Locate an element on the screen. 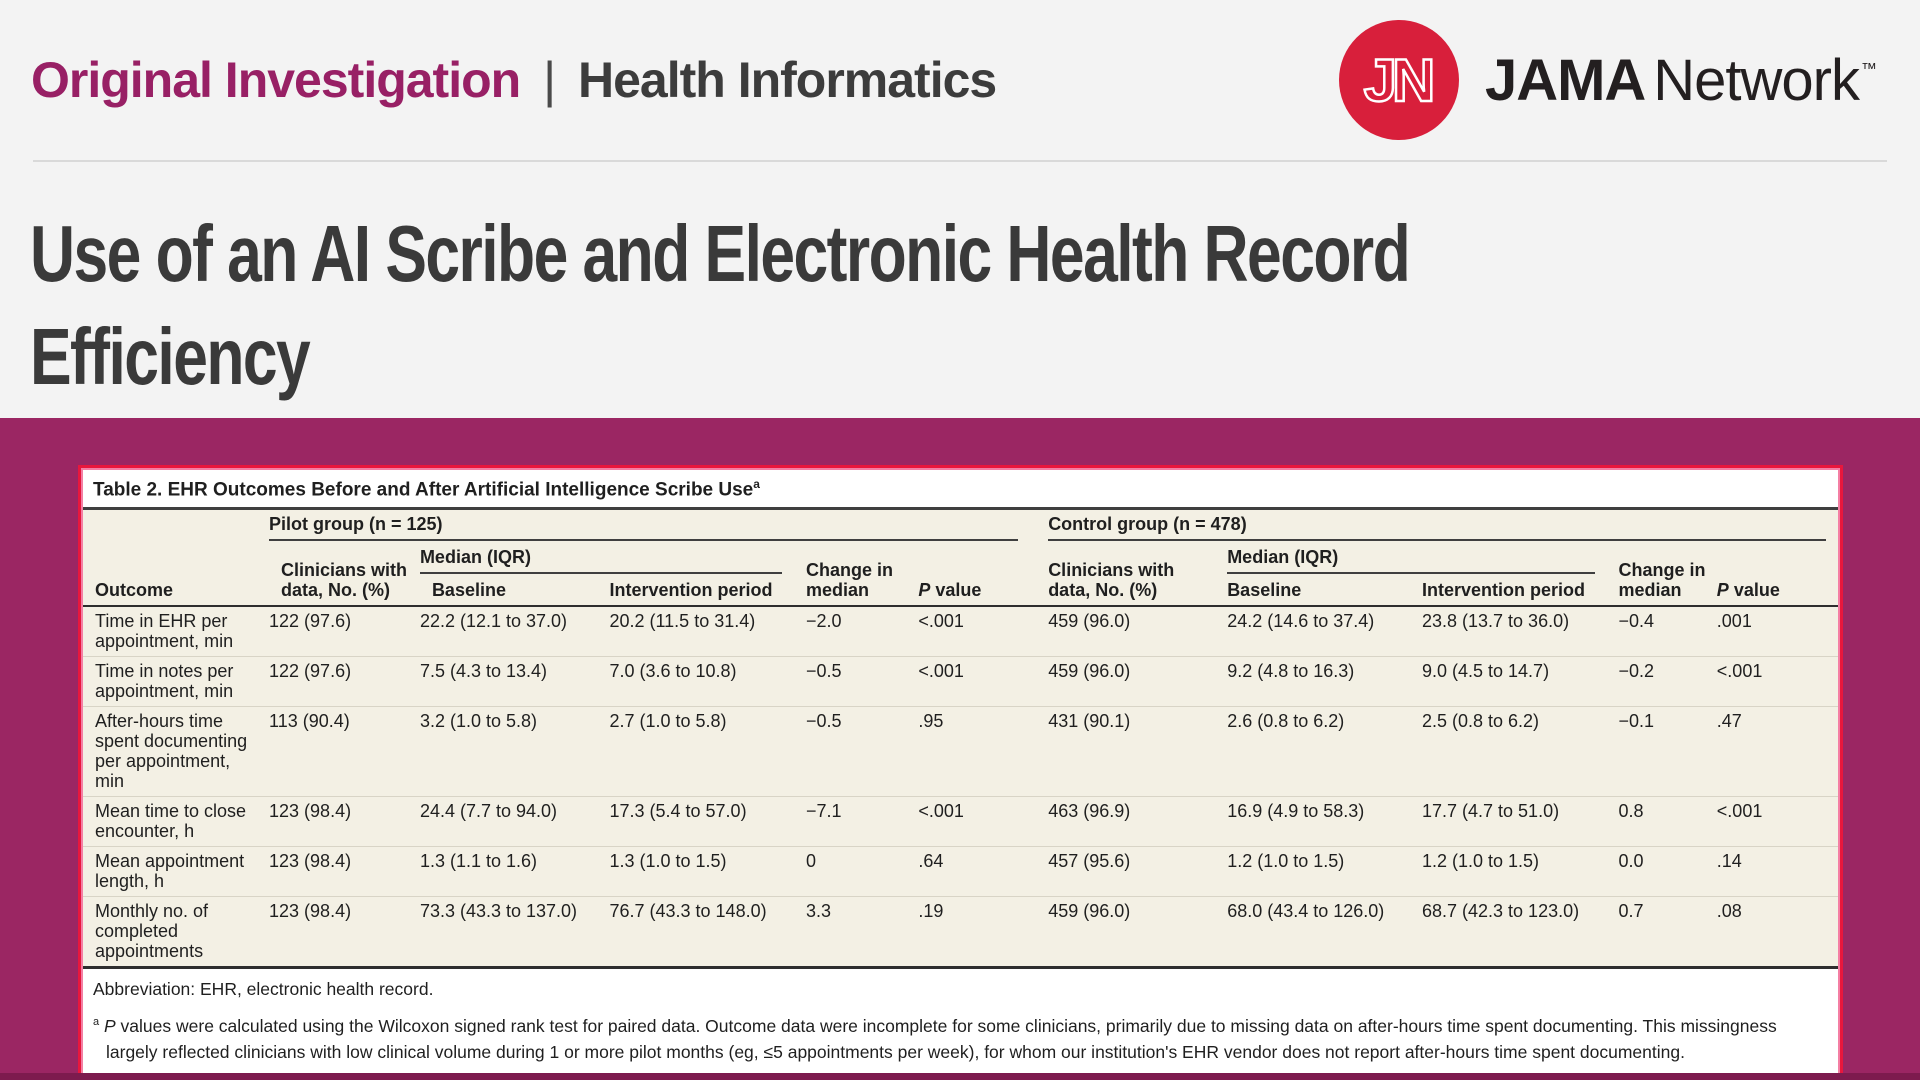 This screenshot has width=1920, height=1080. brand-wordmark: JAMA Network ™ is located at coordinates (1680, 80).